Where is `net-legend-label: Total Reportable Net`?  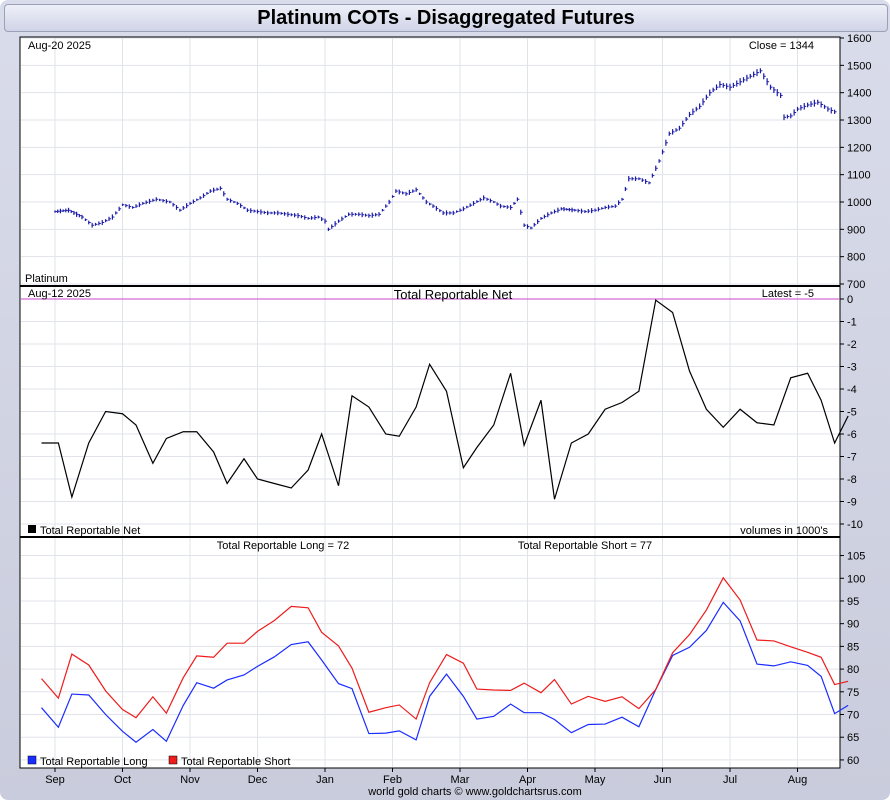 net-legend-label: Total Reportable Net is located at coordinates (90, 531).